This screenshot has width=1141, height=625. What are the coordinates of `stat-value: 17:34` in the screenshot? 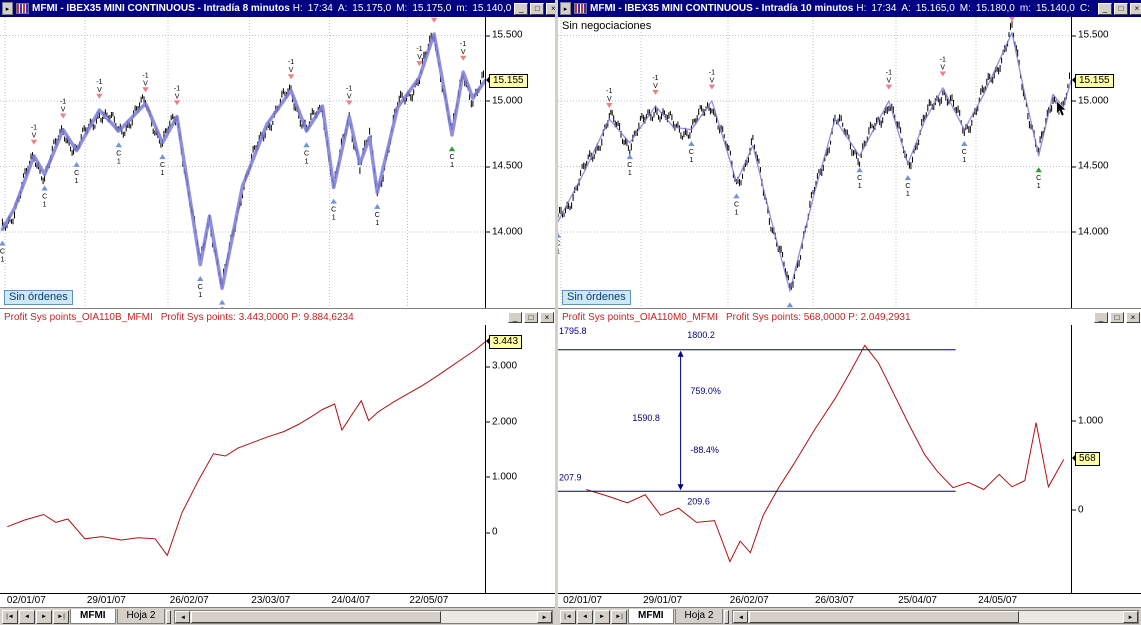 It's located at (884, 8).